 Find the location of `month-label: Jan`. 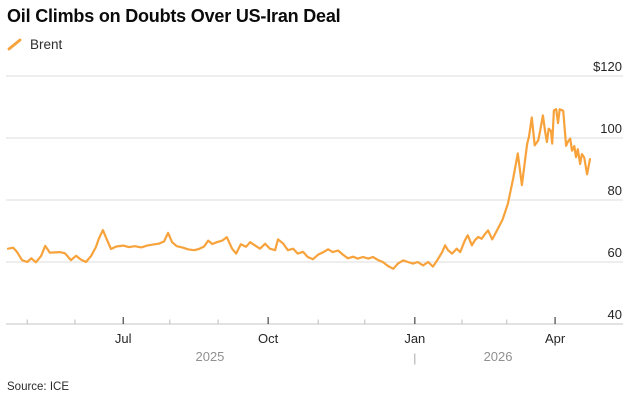

month-label: Jan is located at coordinates (414, 338).